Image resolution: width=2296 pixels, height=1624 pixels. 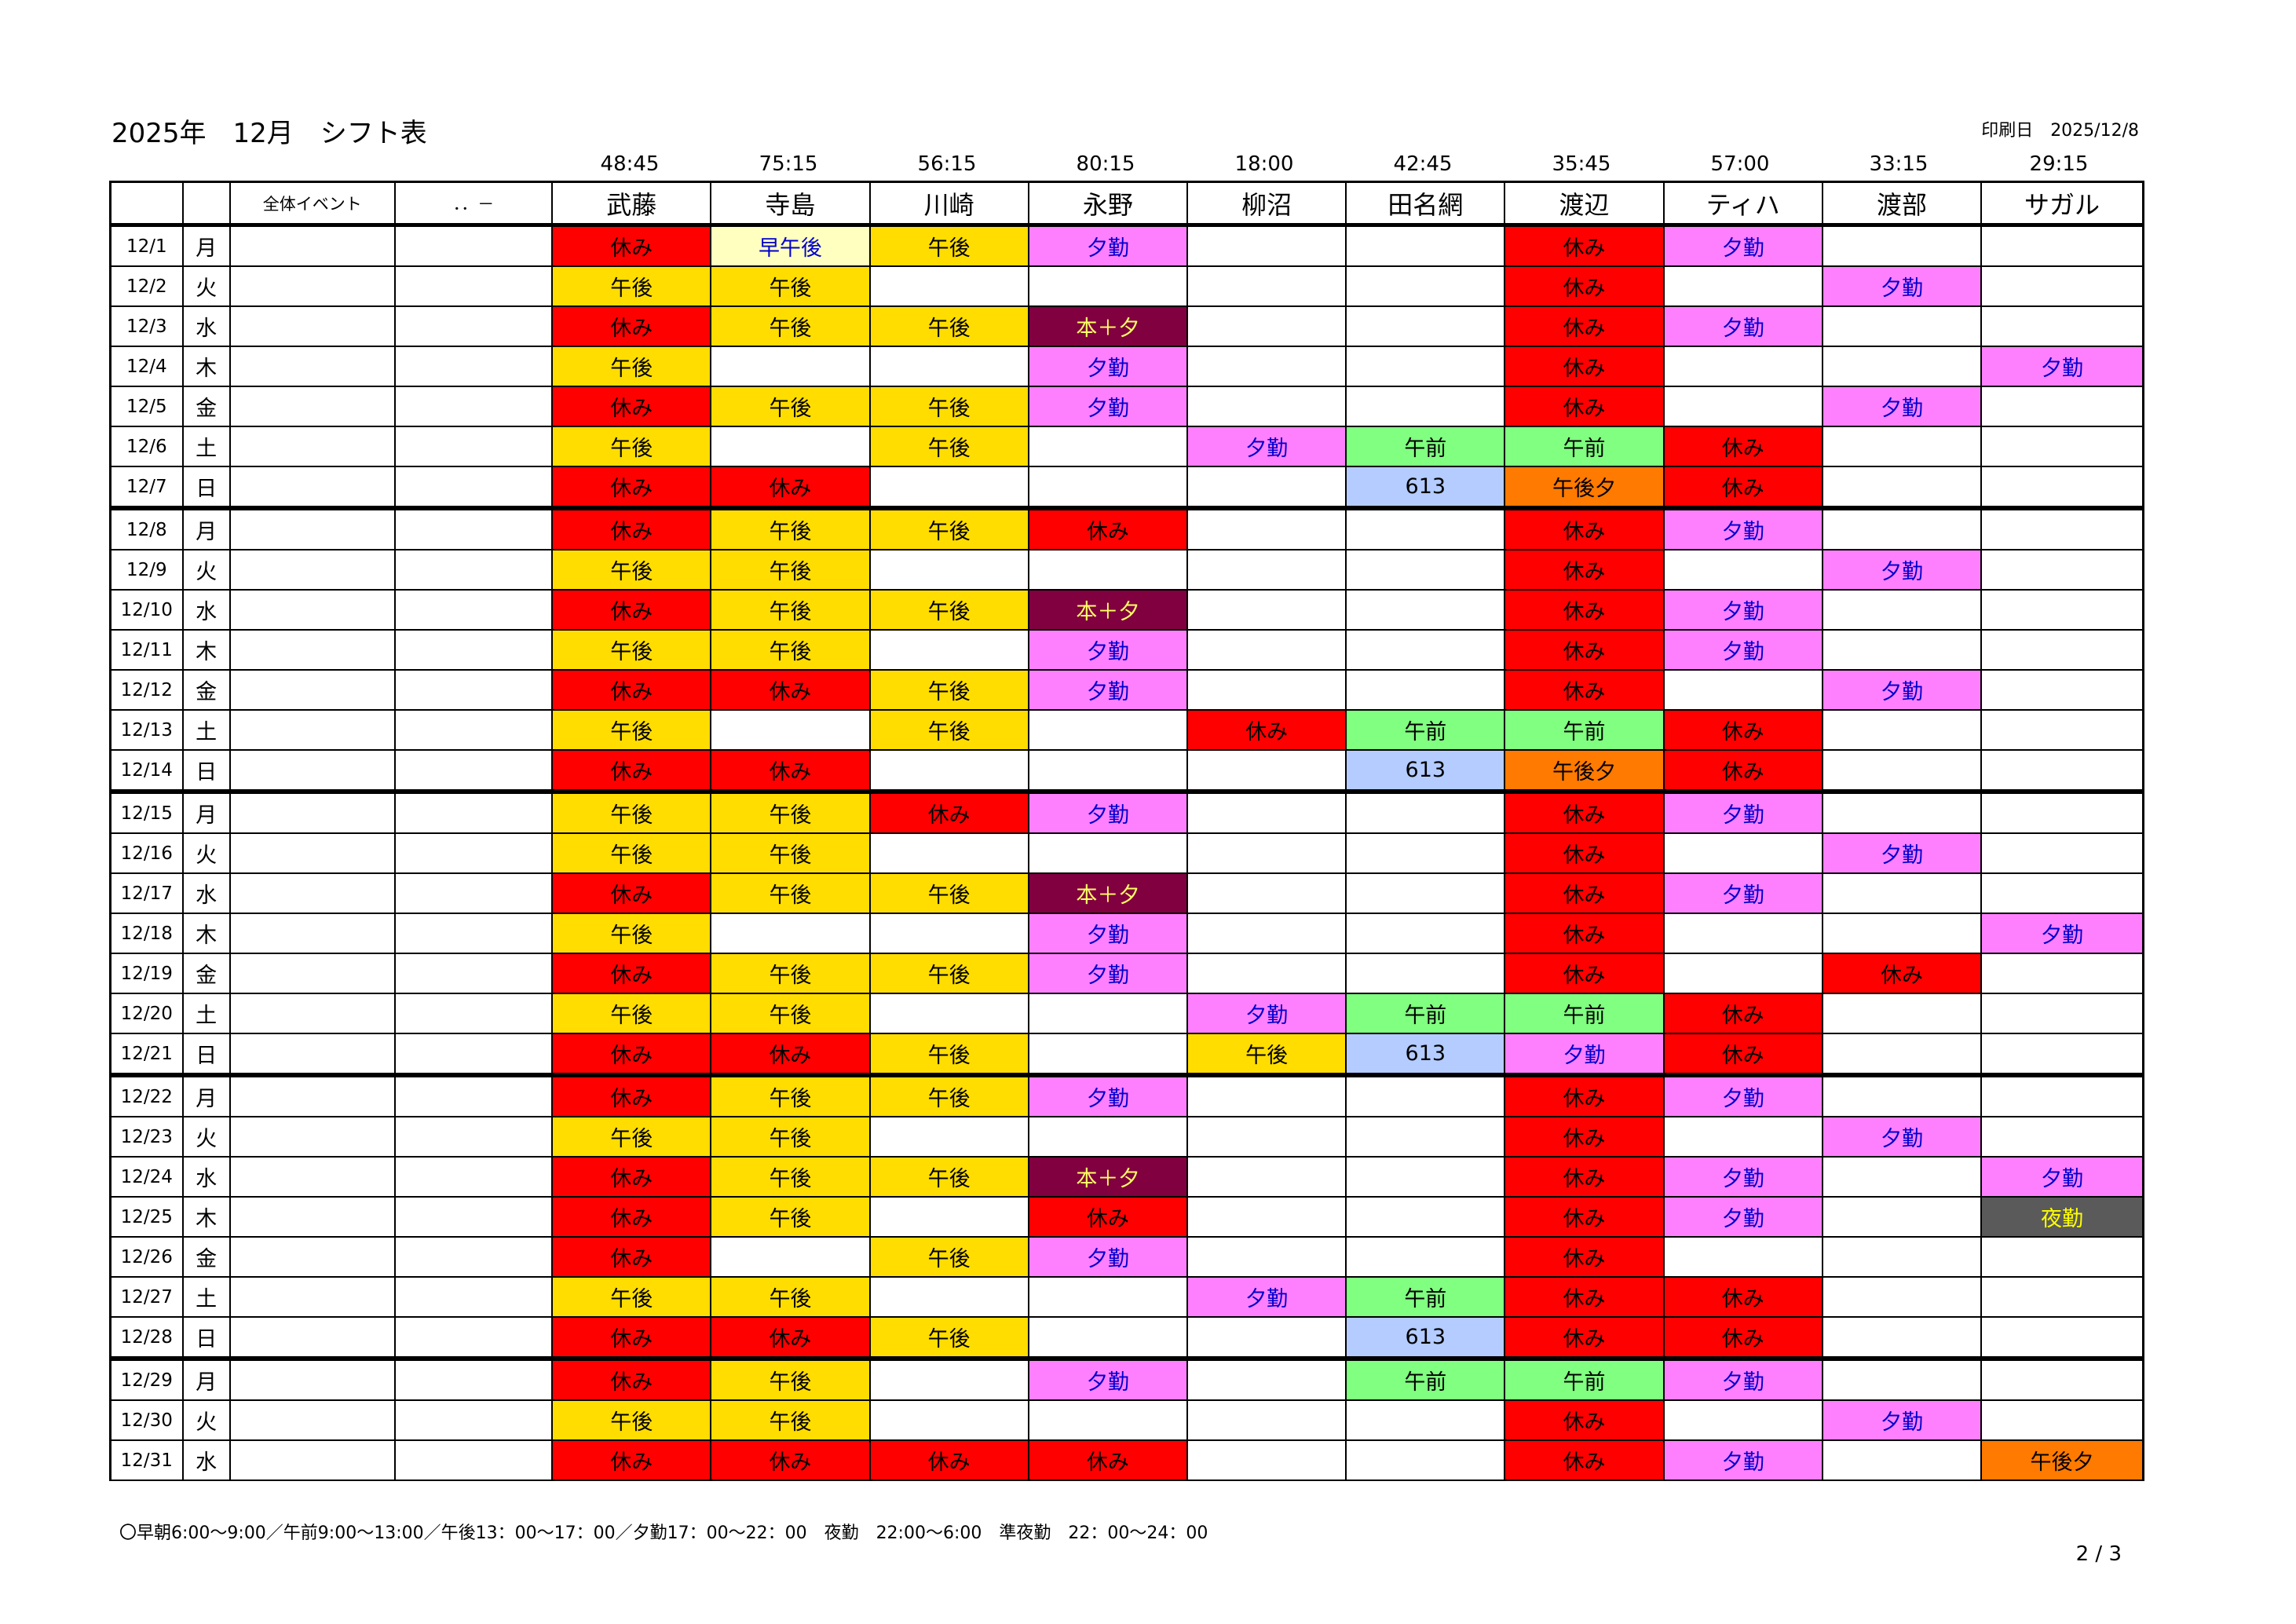 What do you see at coordinates (1126, 1095) in the screenshot?
I see `table-row: 12/22 月休み 午後 午後 夕勤 休み 夕勤` at bounding box center [1126, 1095].